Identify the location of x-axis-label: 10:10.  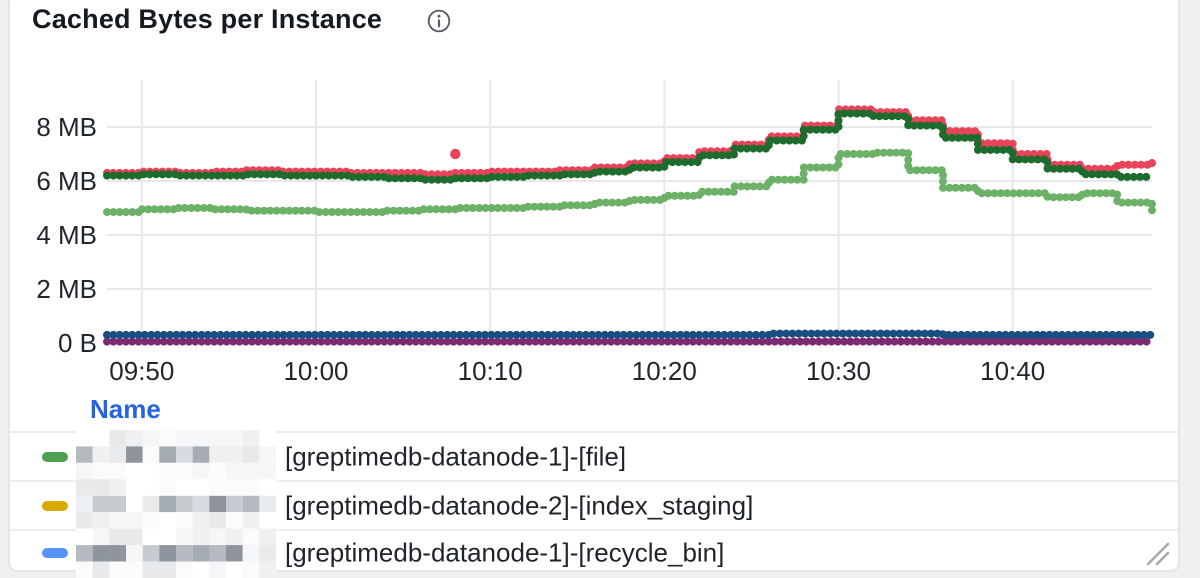
(490, 371).